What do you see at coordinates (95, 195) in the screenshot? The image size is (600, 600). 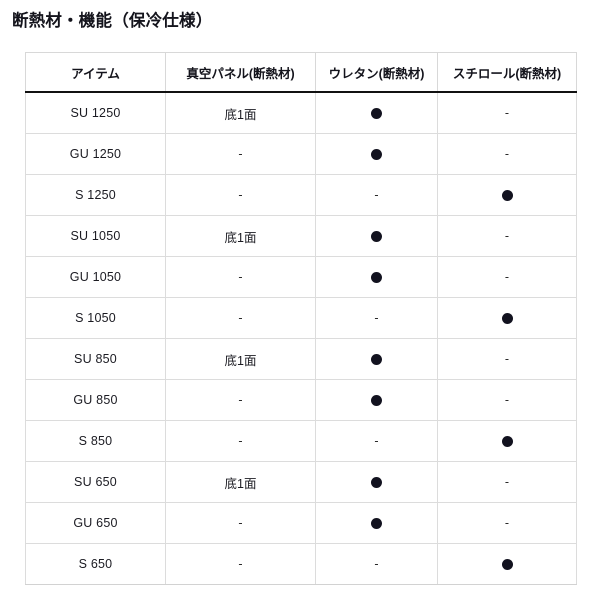 I see `cell-item-name: S 1250` at bounding box center [95, 195].